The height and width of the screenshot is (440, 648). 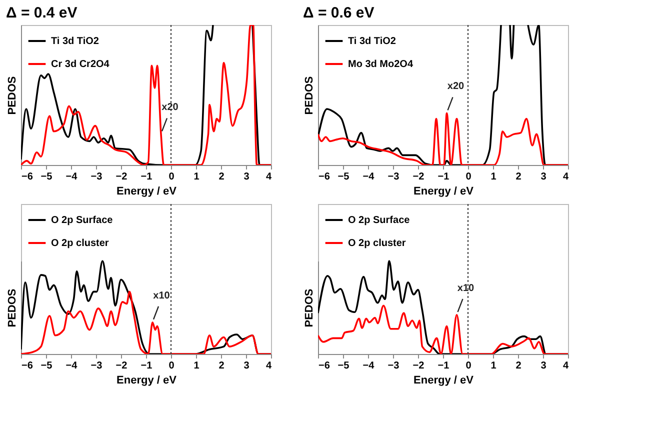 What do you see at coordinates (381, 64) in the screenshot?
I see `legend-label: Mo 3d Mo2O4` at bounding box center [381, 64].